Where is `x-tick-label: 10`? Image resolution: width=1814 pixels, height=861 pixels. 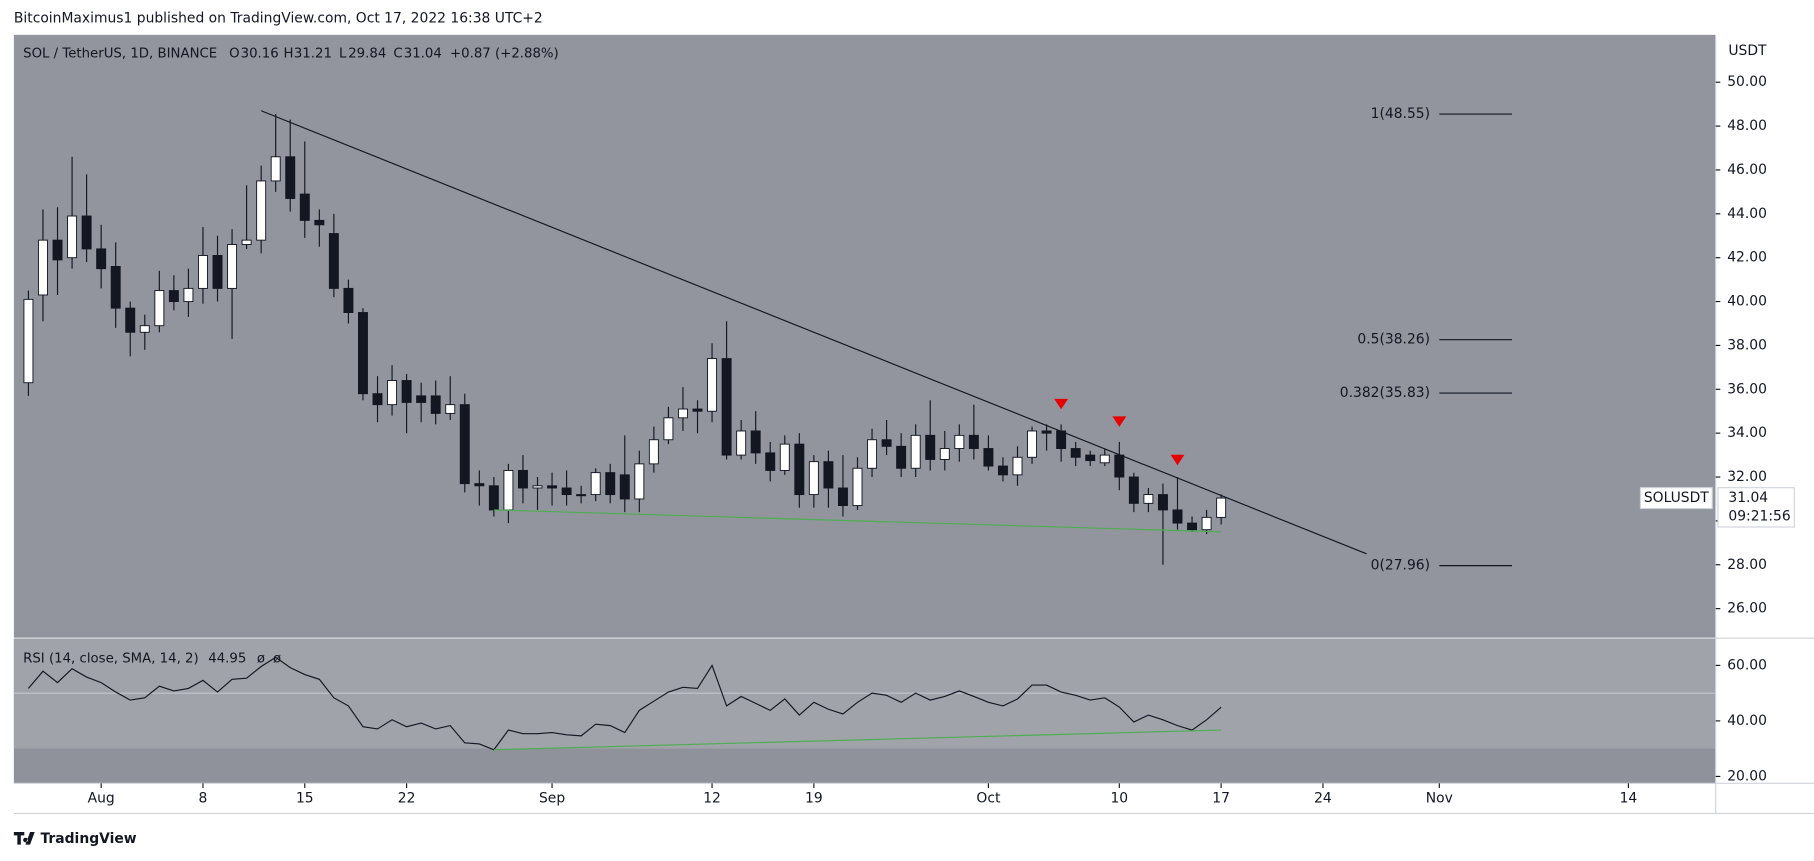 x-tick-label: 10 is located at coordinates (1119, 798).